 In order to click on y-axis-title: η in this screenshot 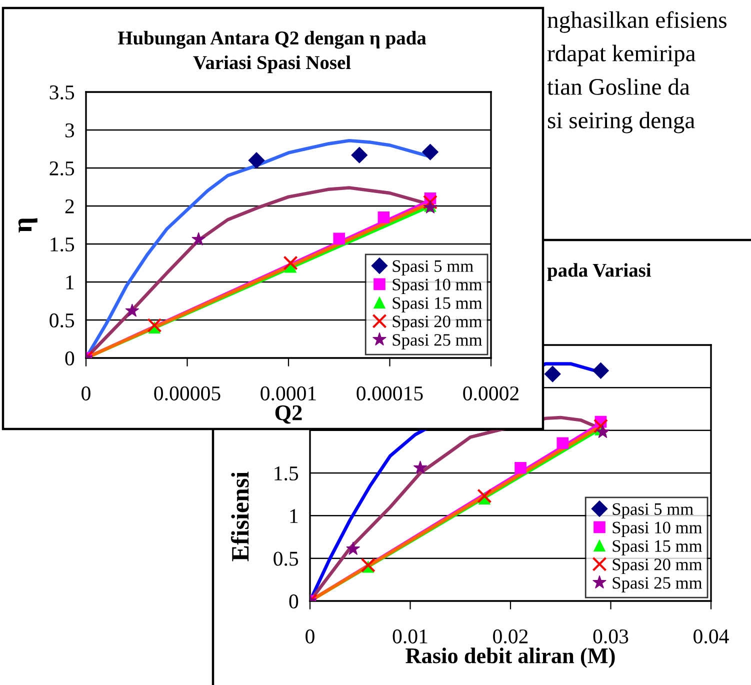, I will do `click(28, 225)`.